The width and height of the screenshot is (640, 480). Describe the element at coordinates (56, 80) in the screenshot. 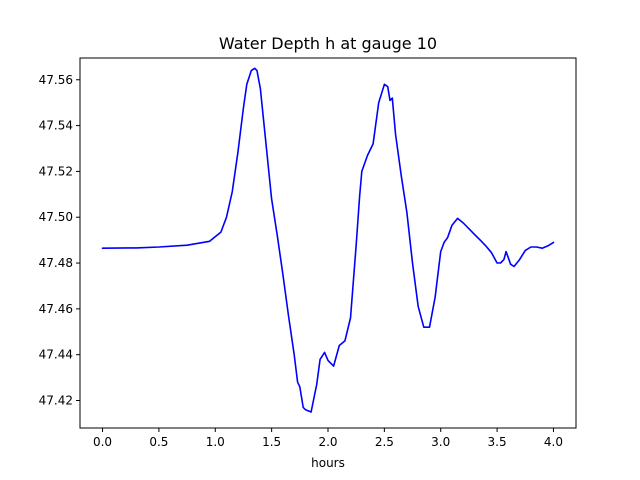

I see `y-tick-label: 47.56` at that location.